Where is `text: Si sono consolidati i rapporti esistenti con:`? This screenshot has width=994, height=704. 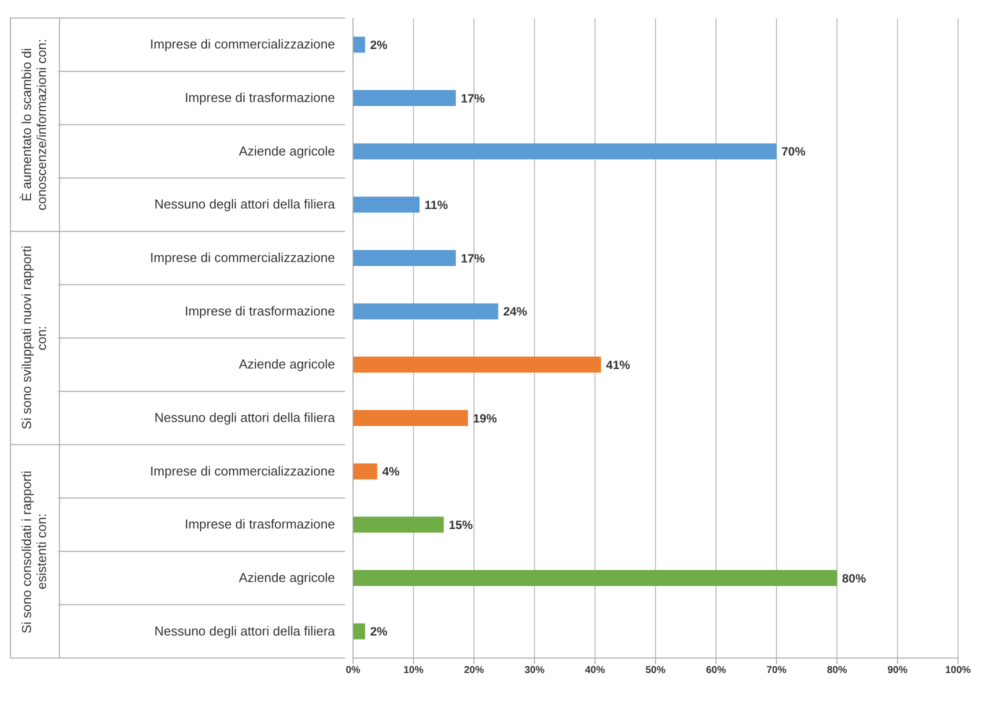 text: Si sono consolidati i rapporti esistenti con: is located at coordinates (34, 552).